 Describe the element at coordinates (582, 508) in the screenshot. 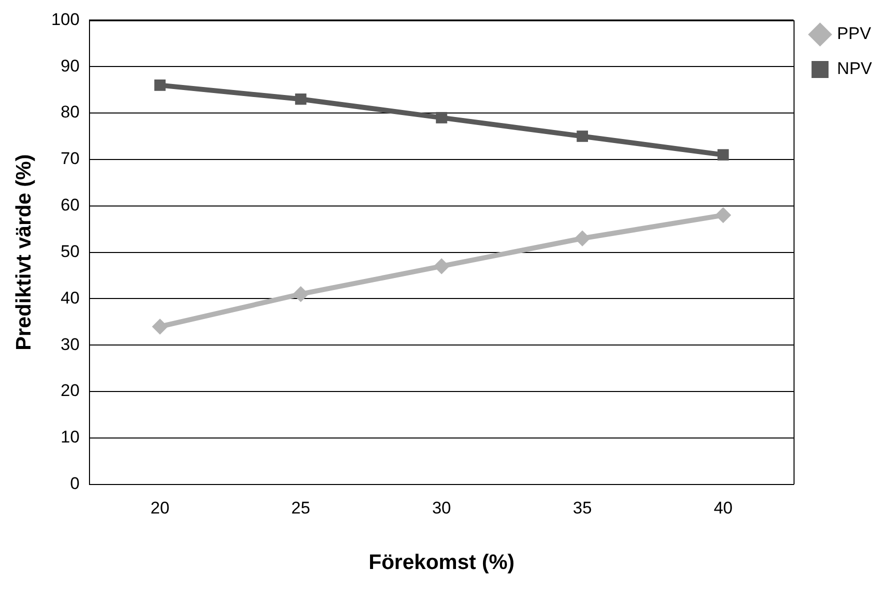

I see `x-tick-label: 35` at that location.